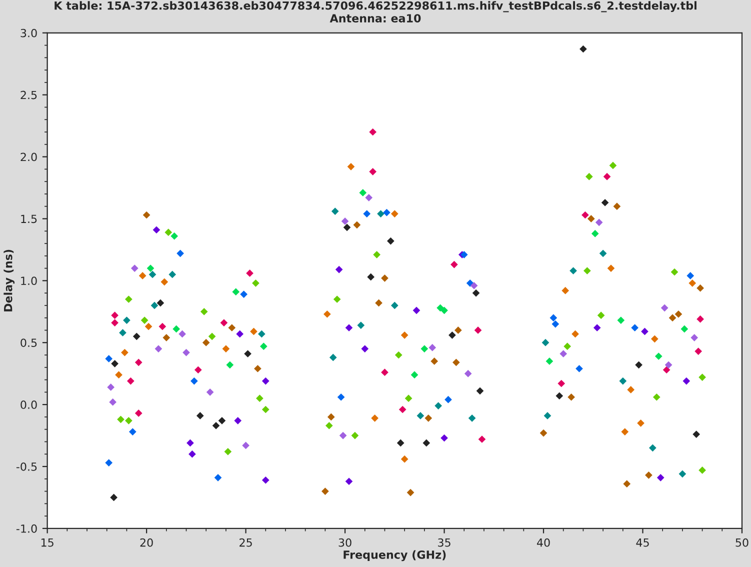  What do you see at coordinates (28, 95) in the screenshot?
I see `y-tick-label: 2.5` at bounding box center [28, 95].